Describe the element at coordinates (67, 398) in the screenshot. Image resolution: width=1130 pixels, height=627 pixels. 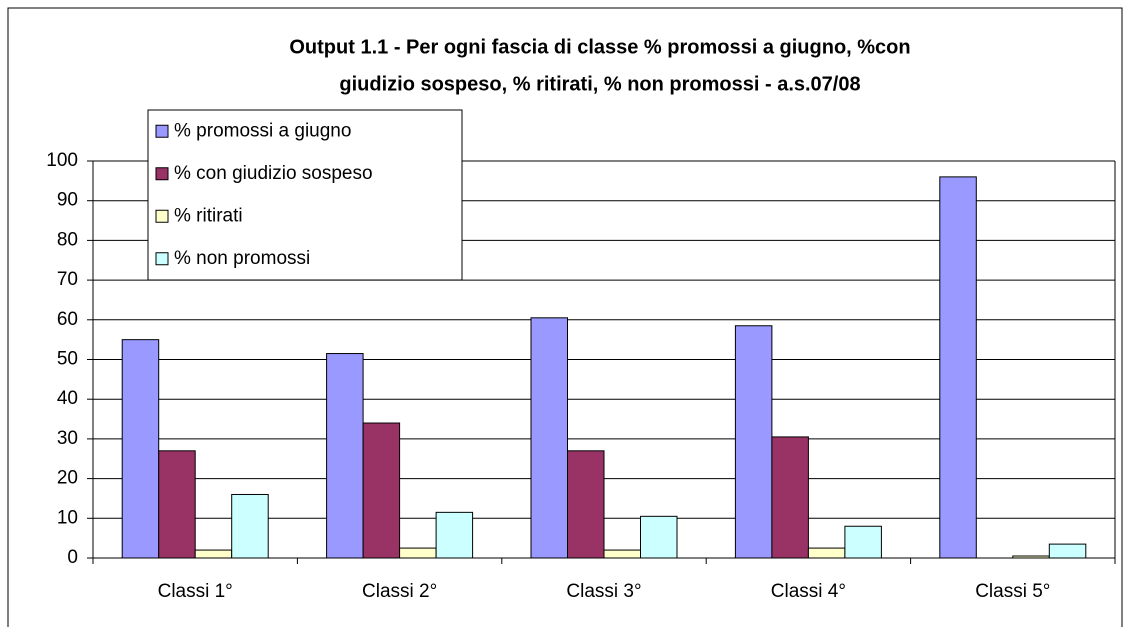
I see `y-tick-label: 40` at that location.